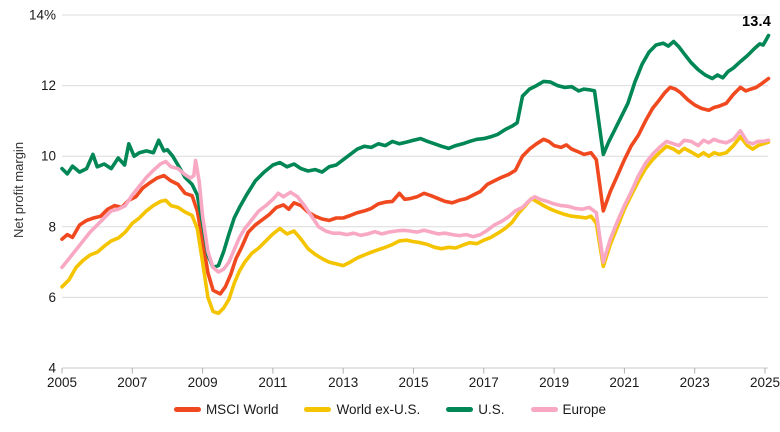  I want to click on y-tick-label: 8, so click(52, 226).